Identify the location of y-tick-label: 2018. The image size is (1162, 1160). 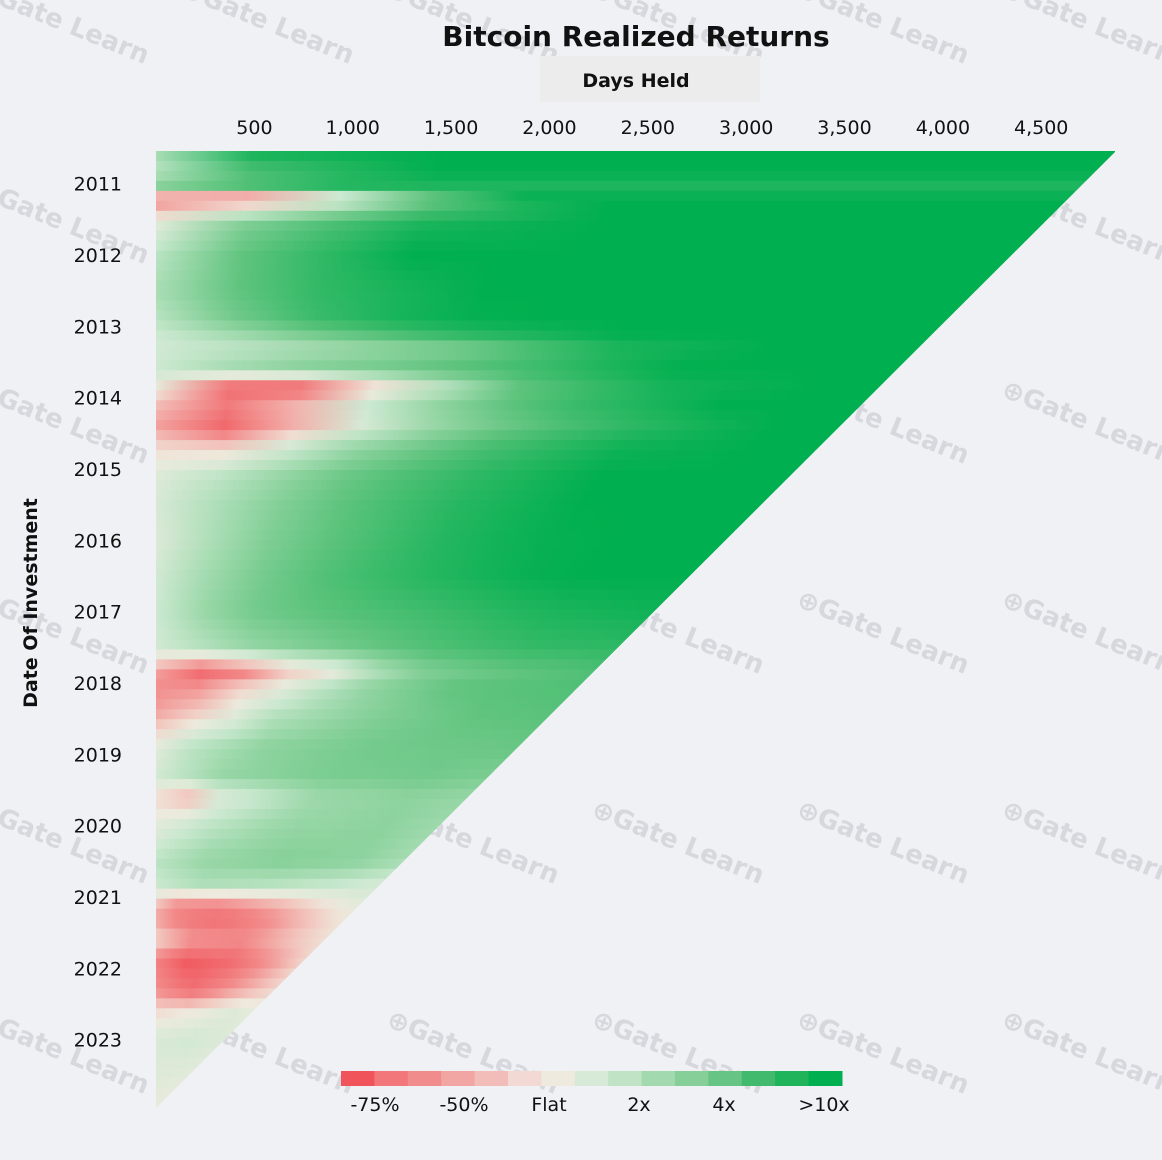
(98, 684).